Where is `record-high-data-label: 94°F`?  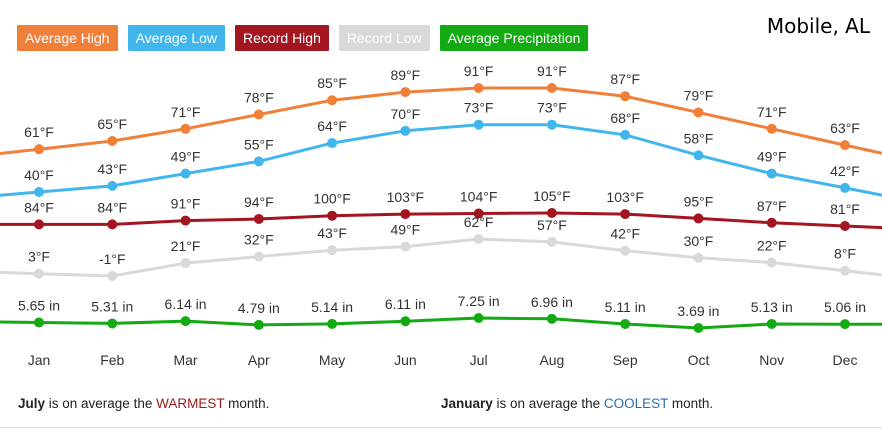 record-high-data-label: 94°F is located at coordinates (259, 202).